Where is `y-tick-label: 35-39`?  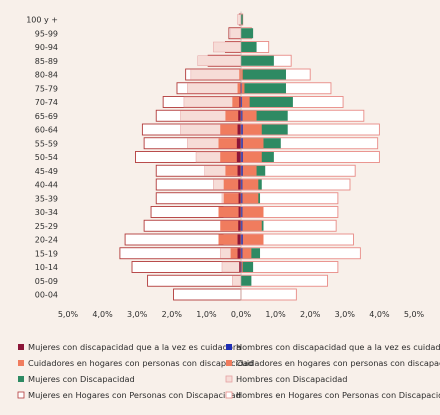 y-tick-label: 35-39 is located at coordinates (46, 198).